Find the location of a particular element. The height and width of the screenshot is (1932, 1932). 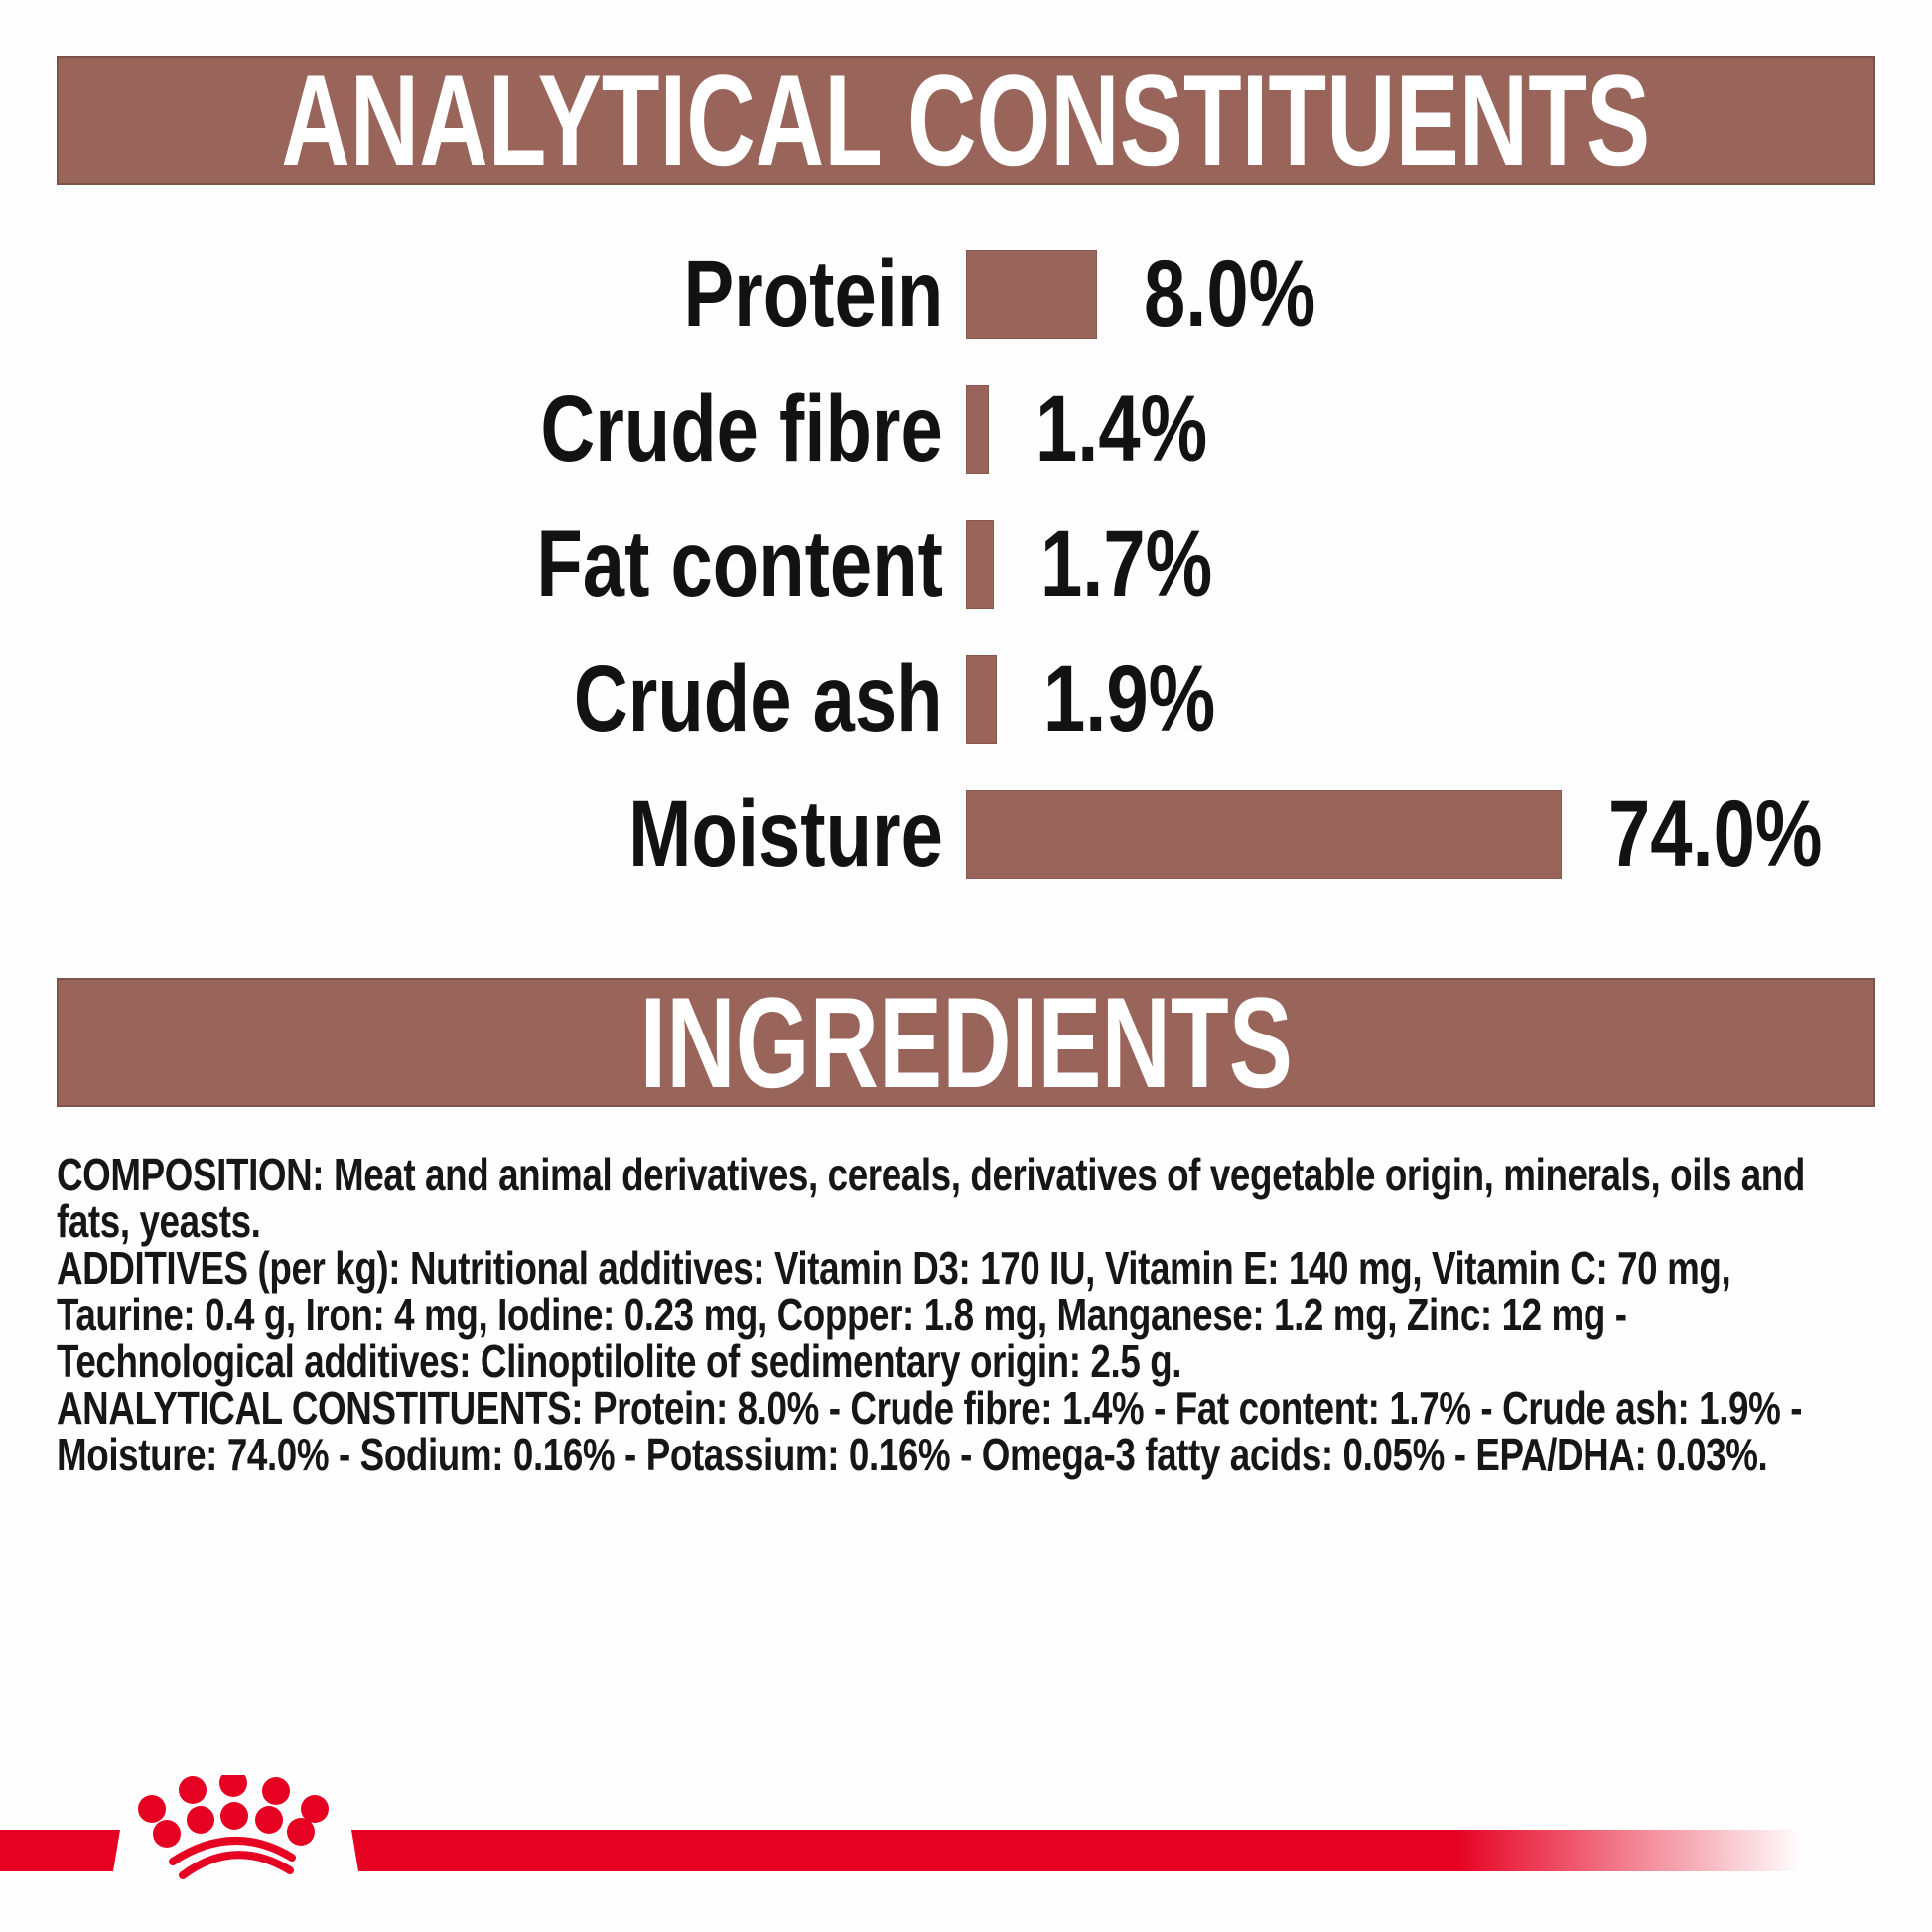

chart-row: Moisture 74.0% is located at coordinates (966, 834).